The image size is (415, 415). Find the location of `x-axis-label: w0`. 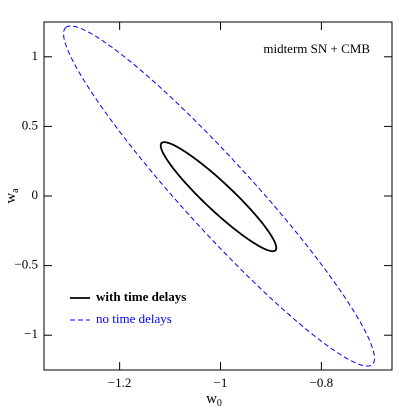

x-axis-label: w0 is located at coordinates (214, 400).